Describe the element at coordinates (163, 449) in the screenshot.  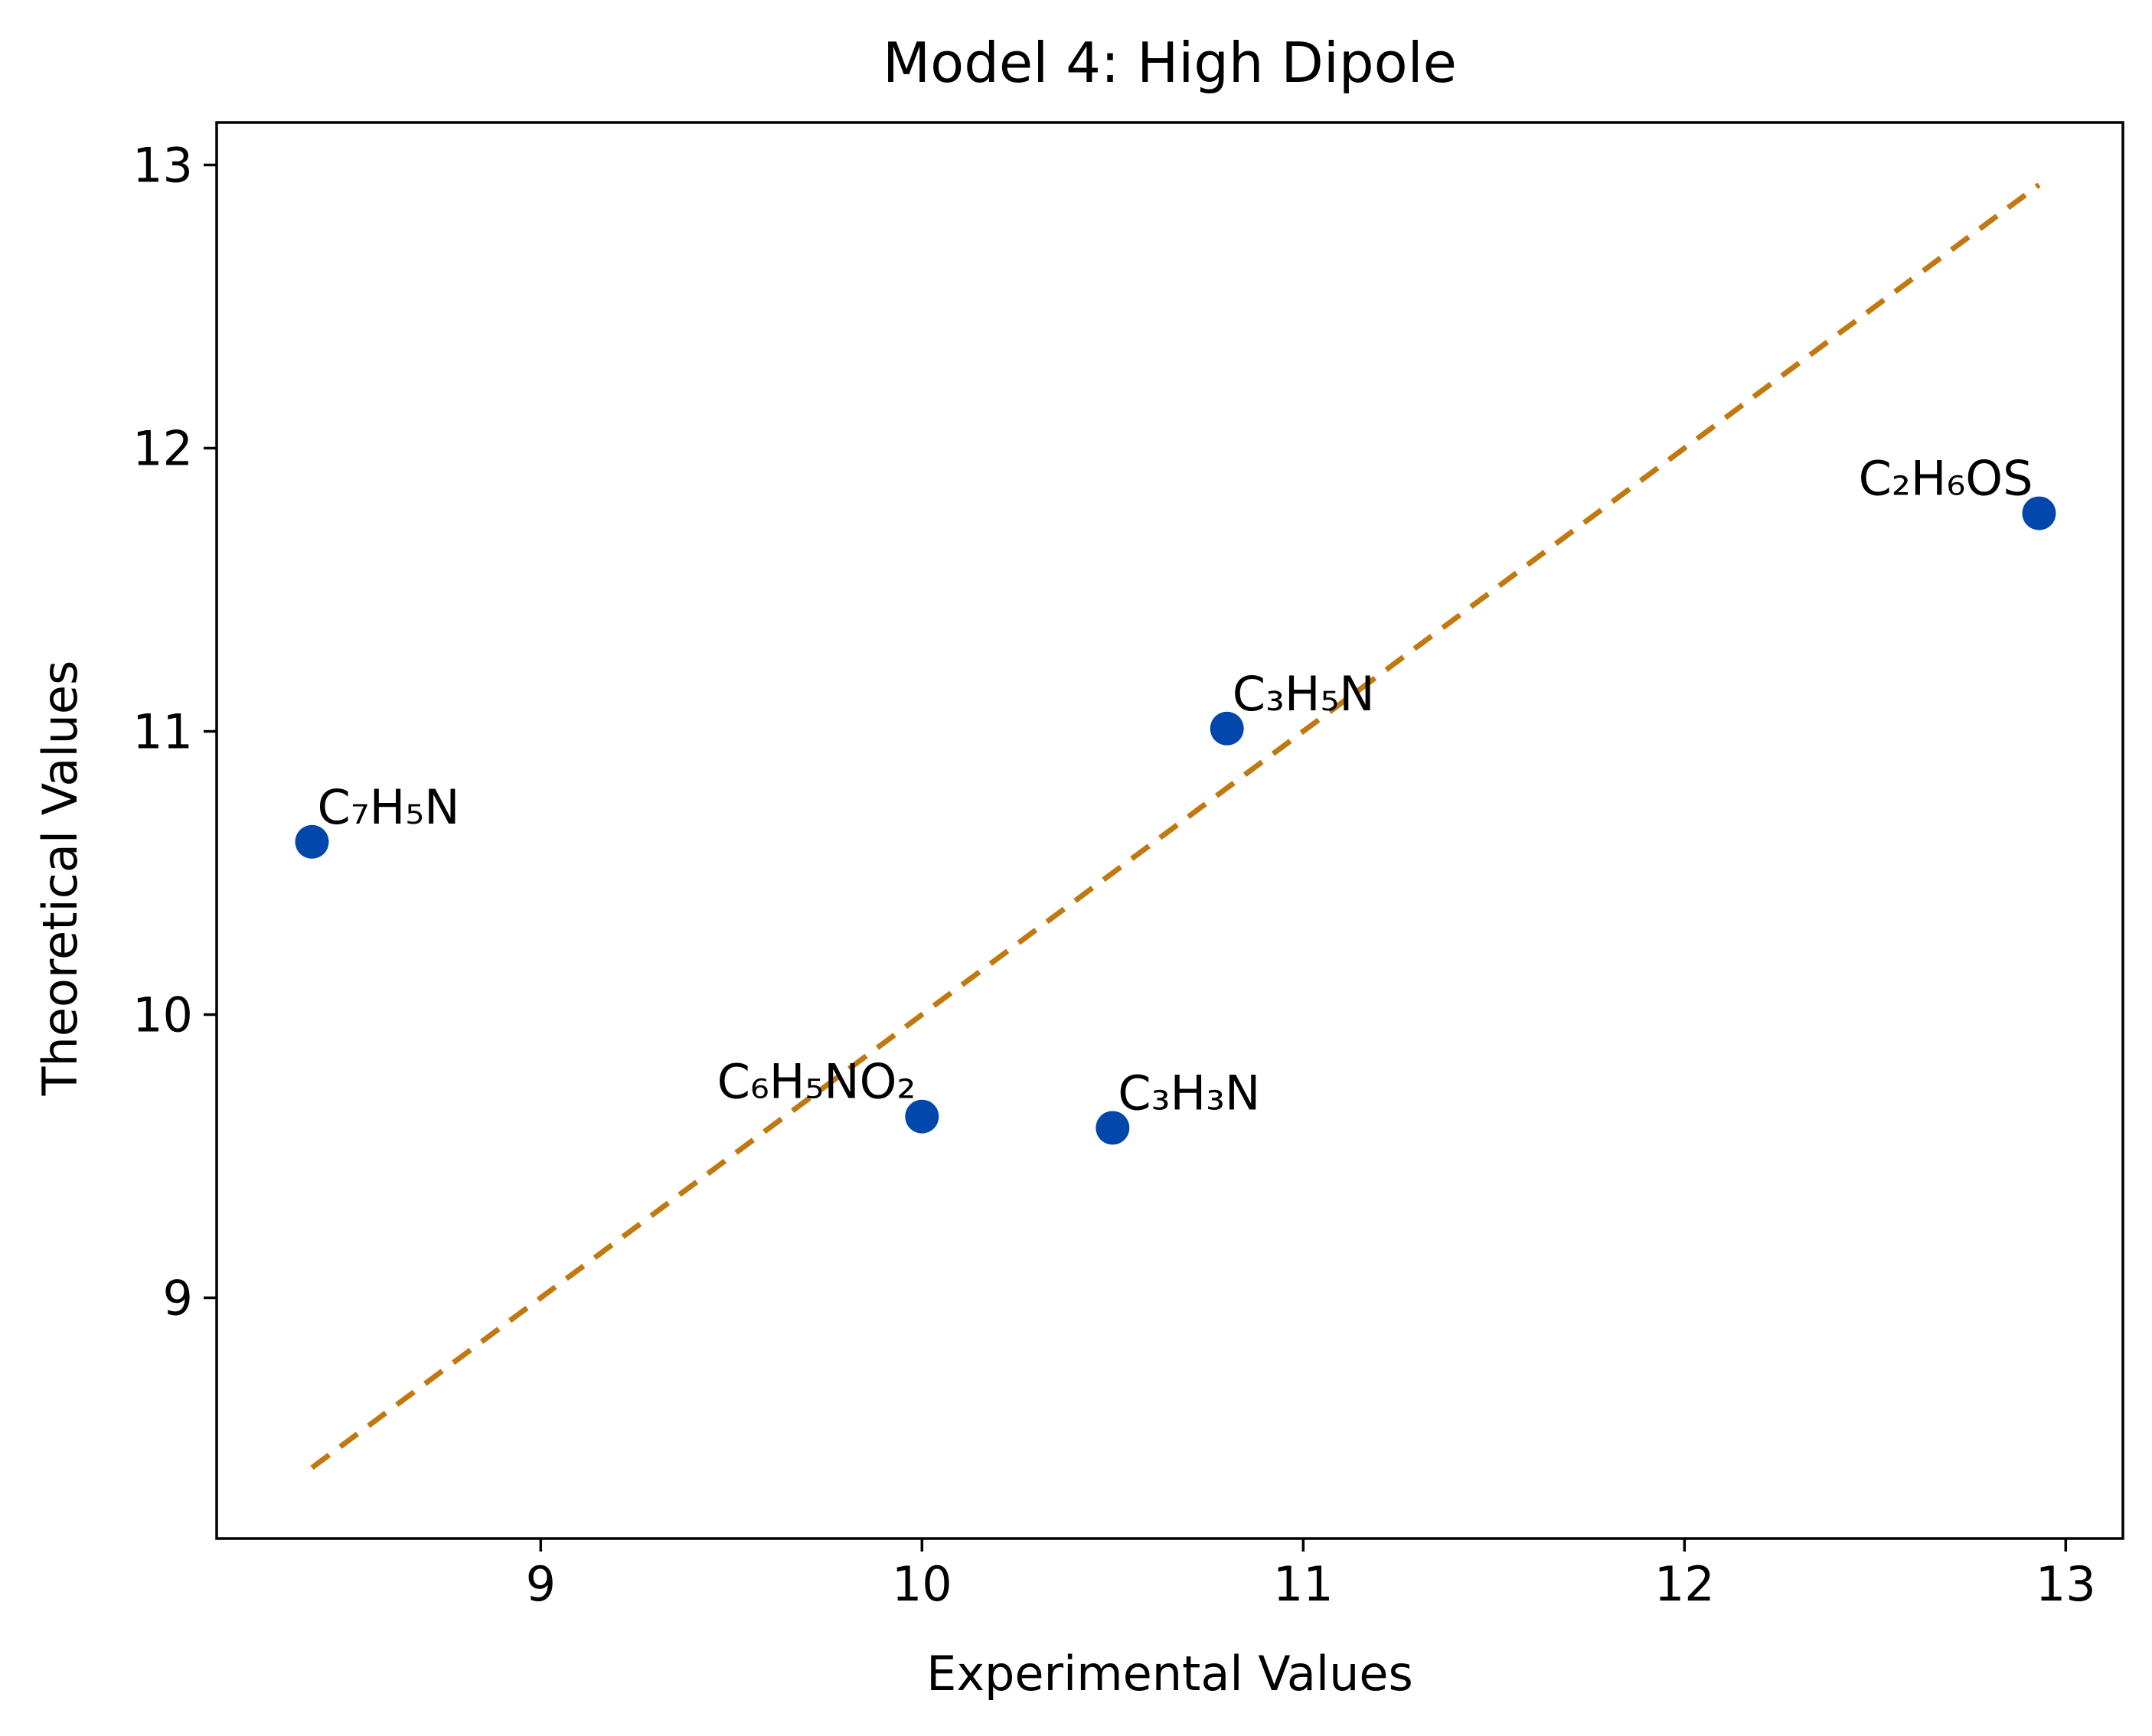
I see `y-tick-label: 12` at that location.